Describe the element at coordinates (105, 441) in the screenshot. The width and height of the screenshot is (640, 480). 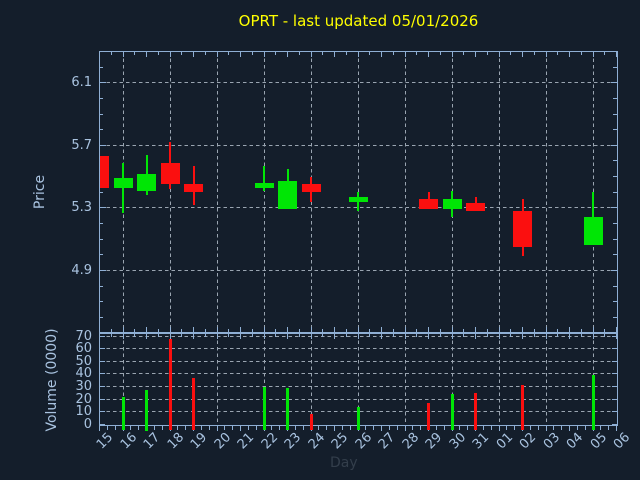
I see `day-tick-label: 15` at that location.